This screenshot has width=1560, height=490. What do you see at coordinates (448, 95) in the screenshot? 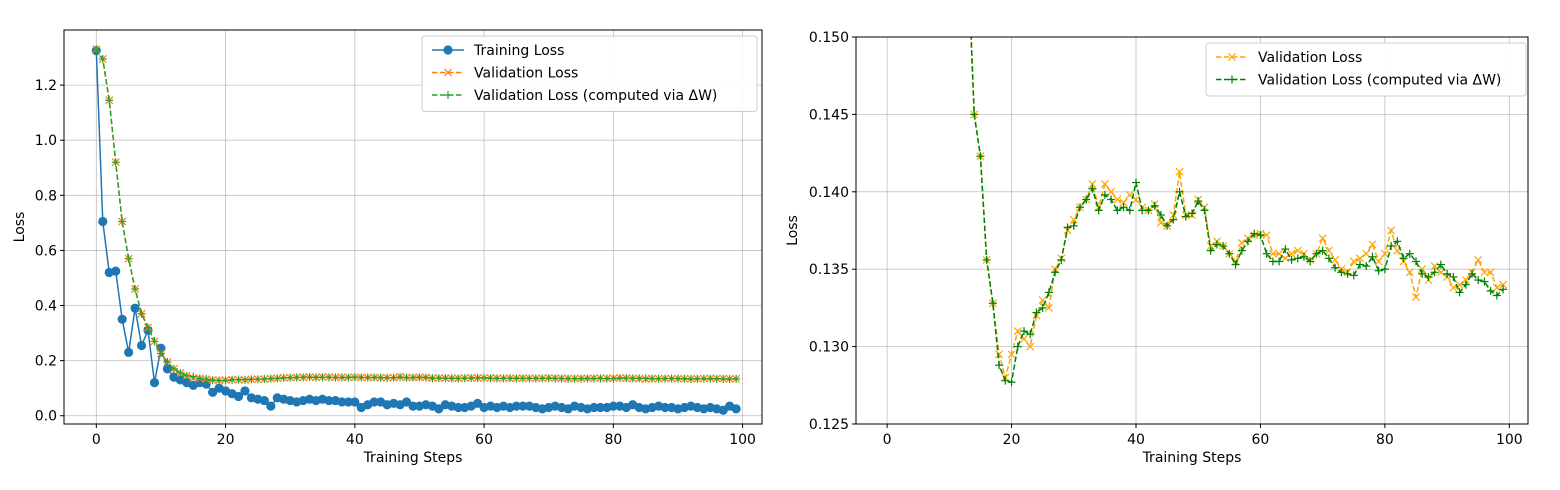
I see `legend-marker` at bounding box center [448, 95].